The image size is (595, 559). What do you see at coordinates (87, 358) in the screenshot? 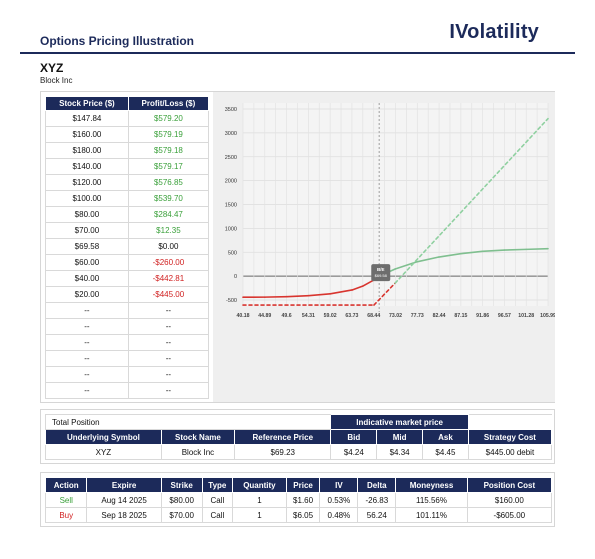
I see `stock-price-cell: --` at bounding box center [87, 358].